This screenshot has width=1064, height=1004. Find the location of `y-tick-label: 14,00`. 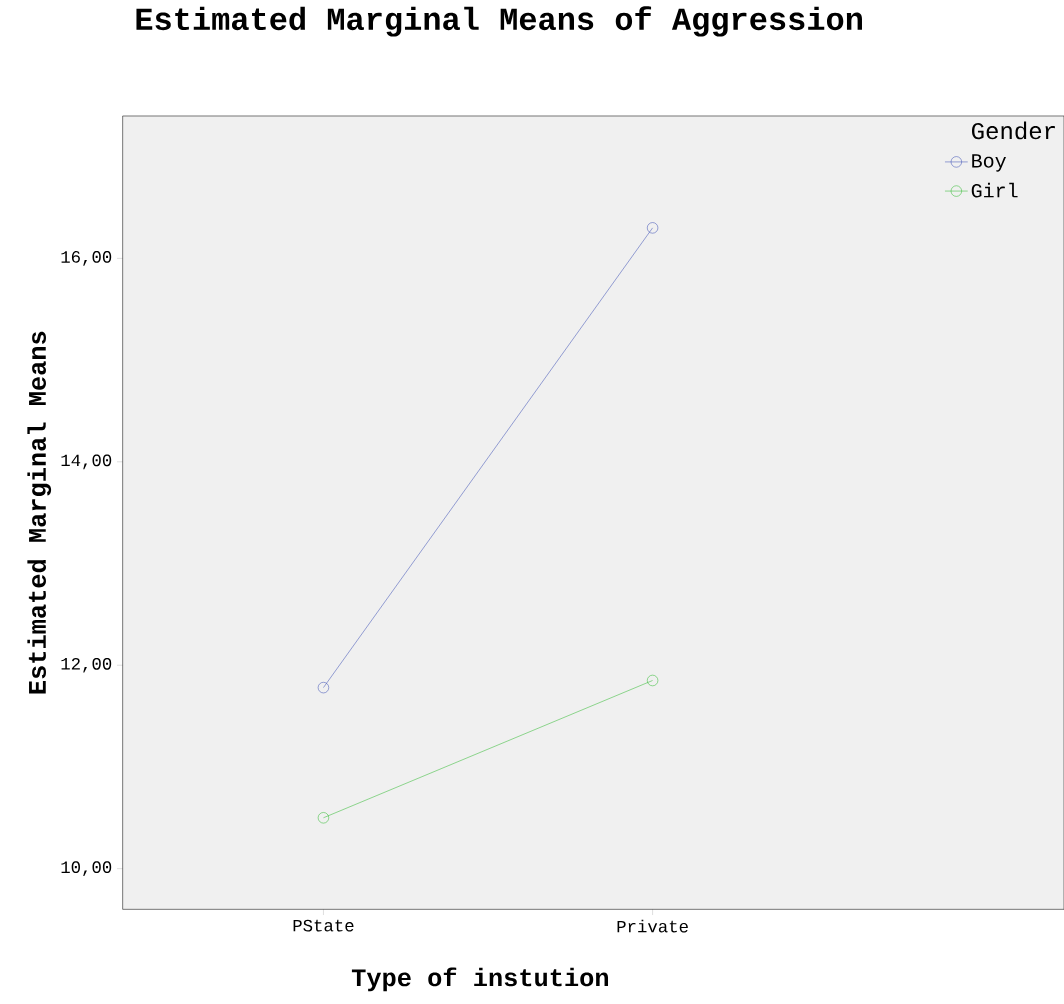

y-tick-label: 14,00 is located at coordinates (86, 462).